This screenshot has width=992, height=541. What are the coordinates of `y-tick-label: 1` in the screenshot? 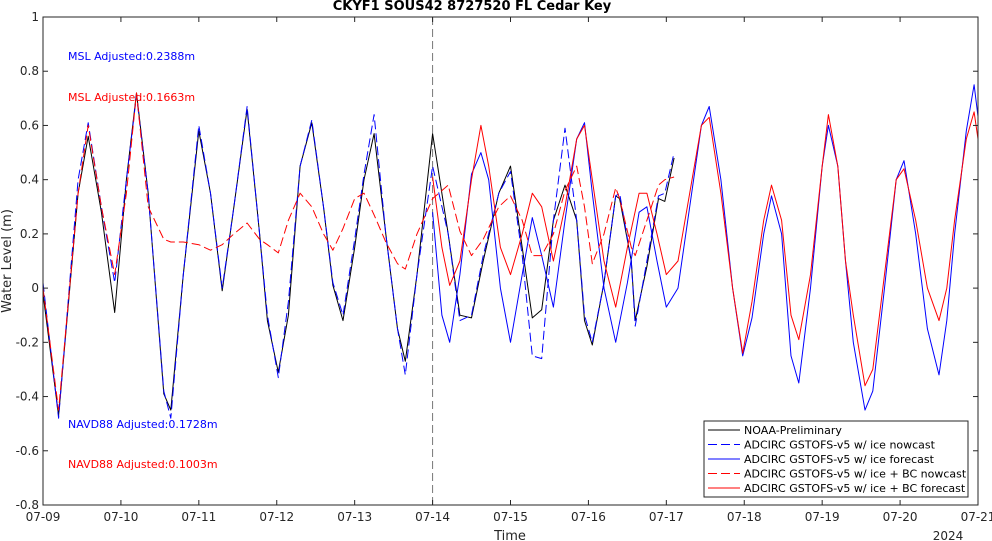 It's located at (35, 17).